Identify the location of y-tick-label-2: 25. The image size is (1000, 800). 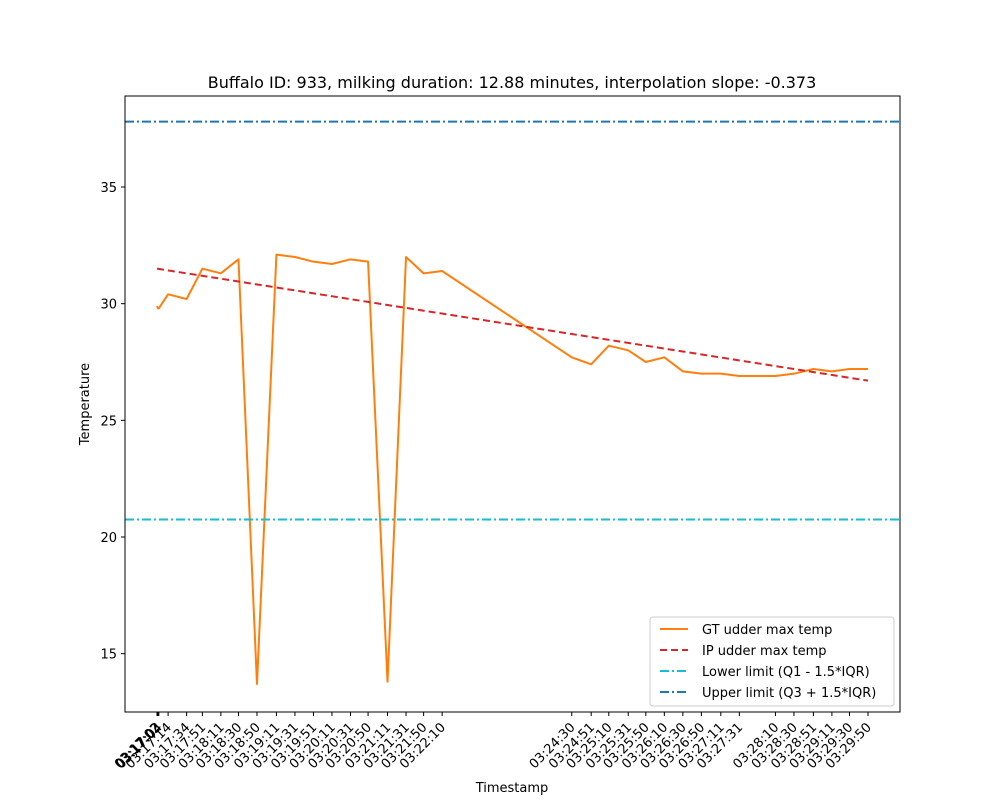
(108, 421).